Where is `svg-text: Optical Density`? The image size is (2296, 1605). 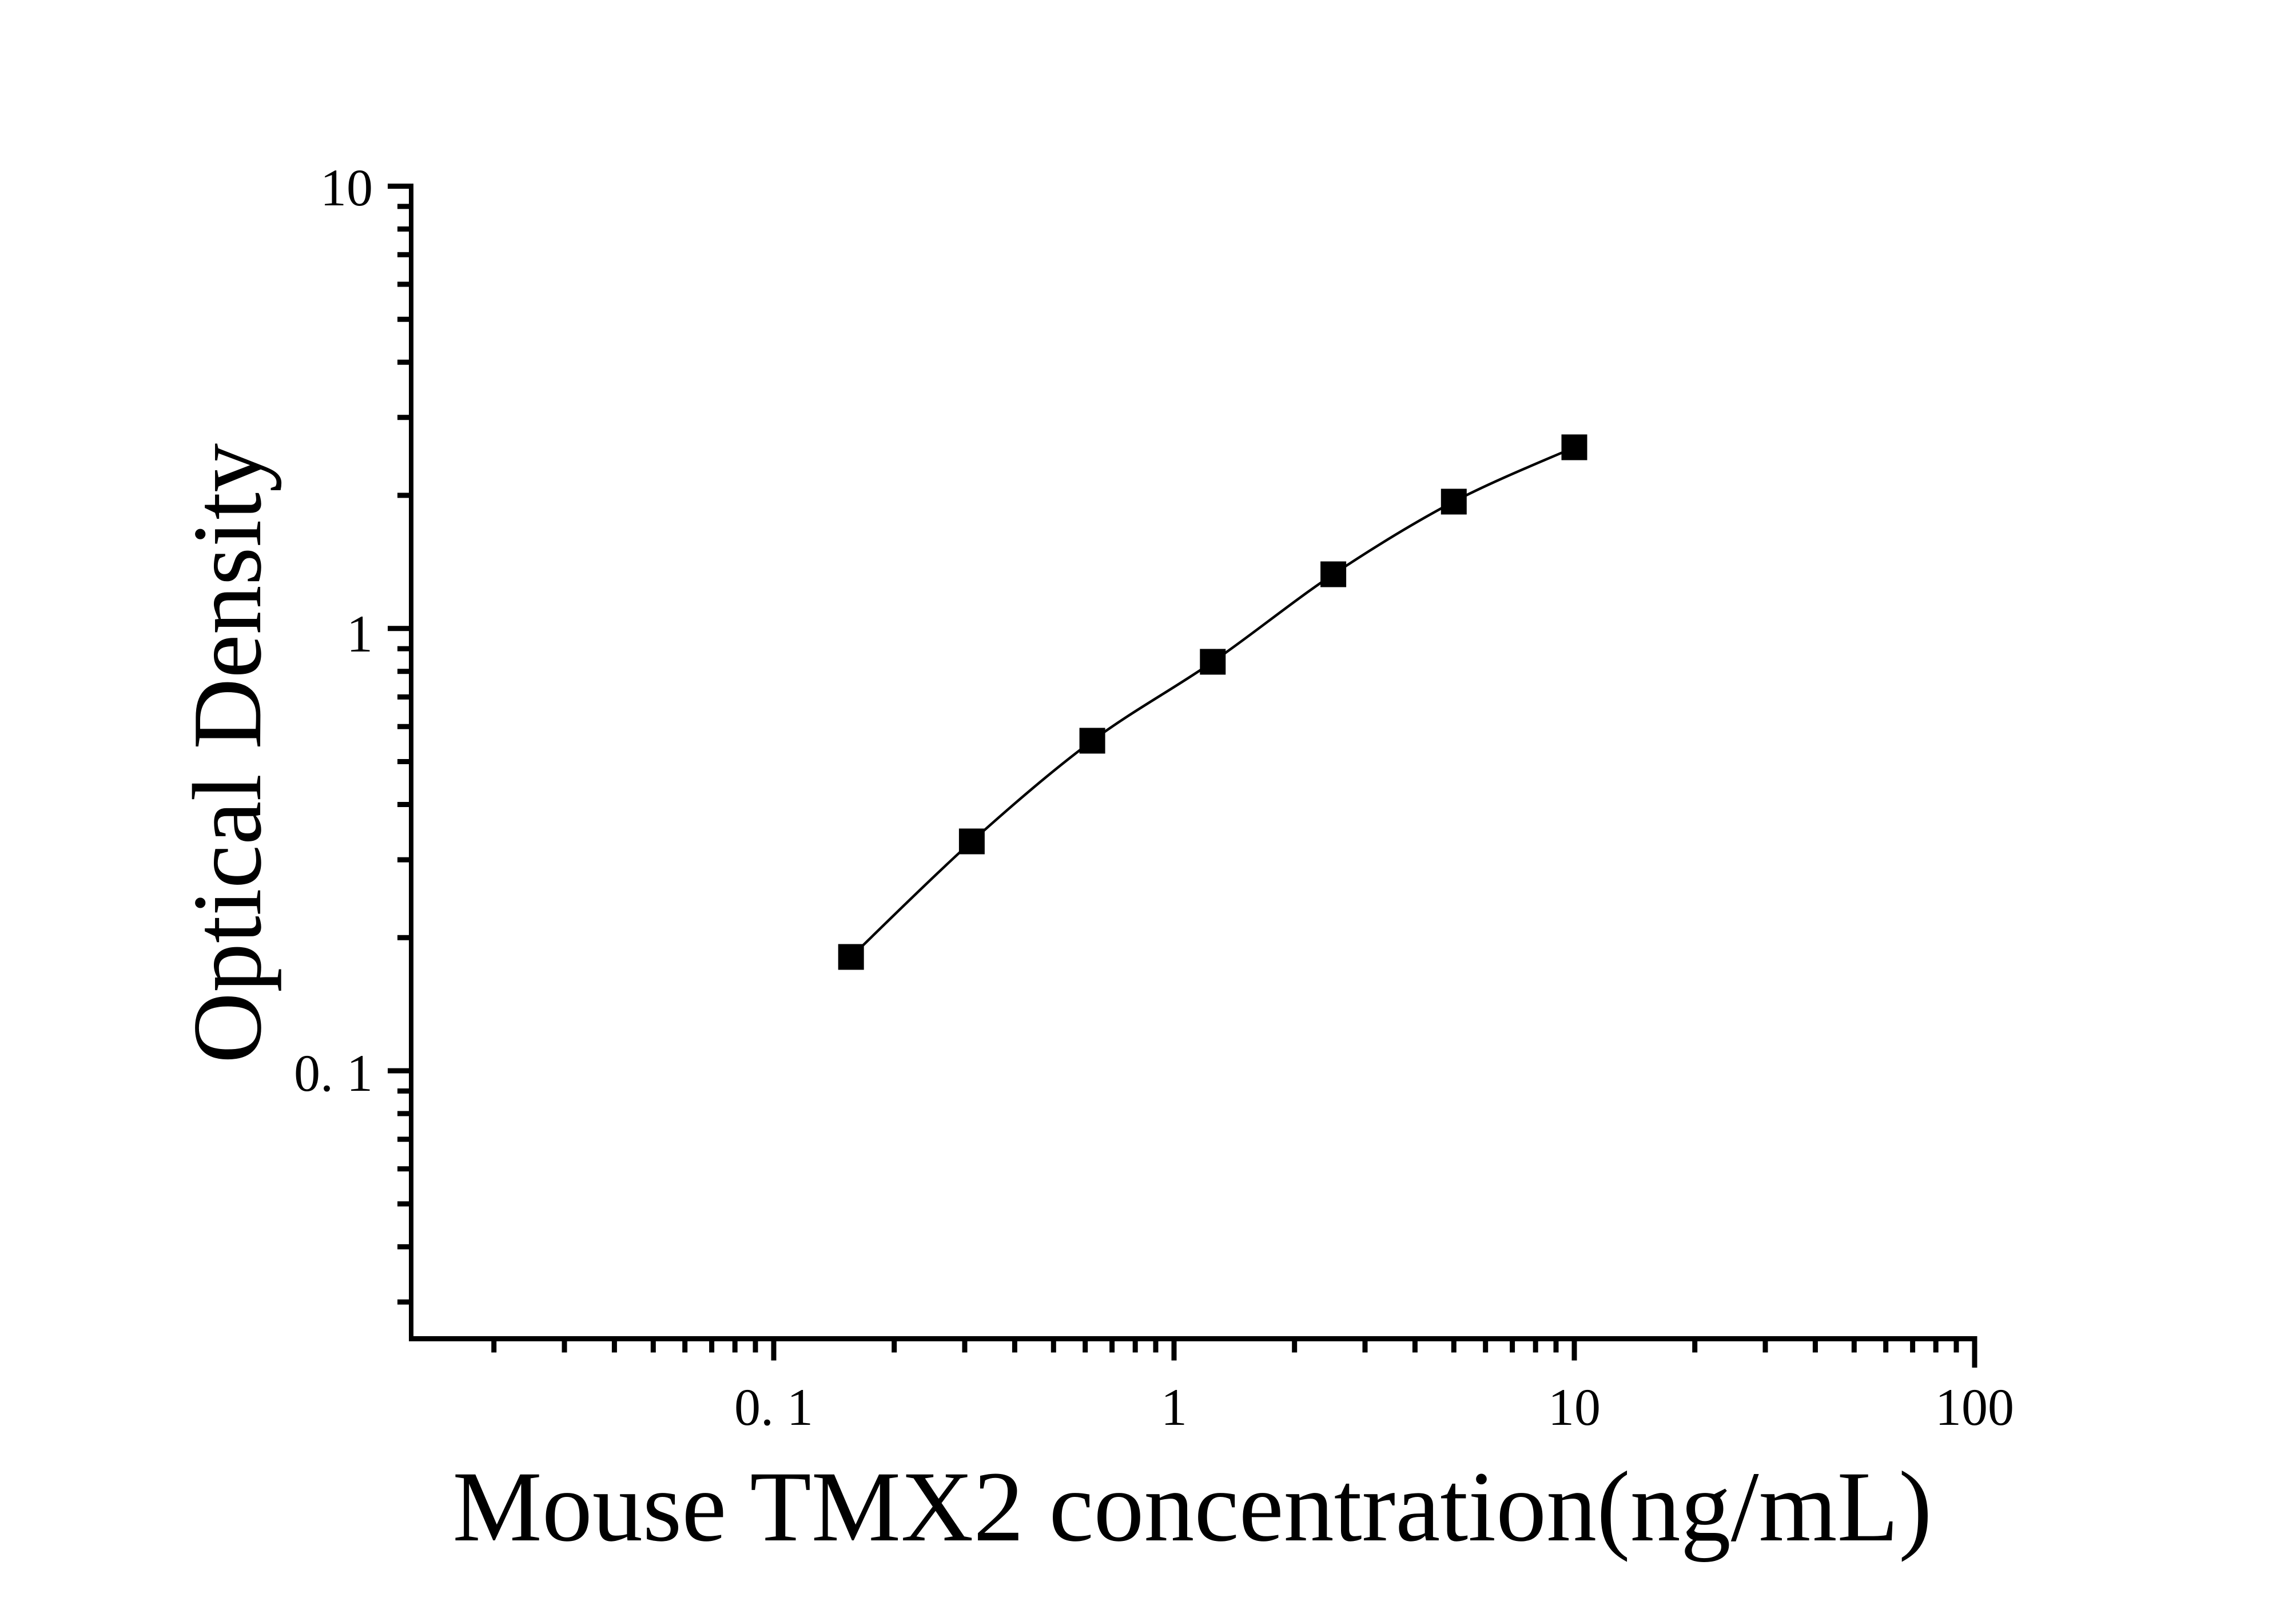 svg-text: Optical Density is located at coordinates (227, 753).